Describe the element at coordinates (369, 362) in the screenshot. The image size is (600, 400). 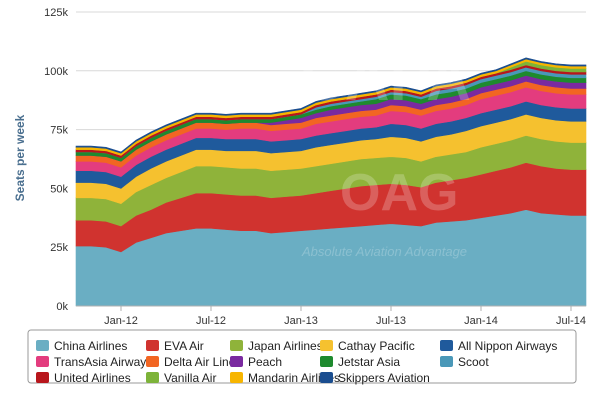
I see `legend-label: Jetstar Asia` at that location.